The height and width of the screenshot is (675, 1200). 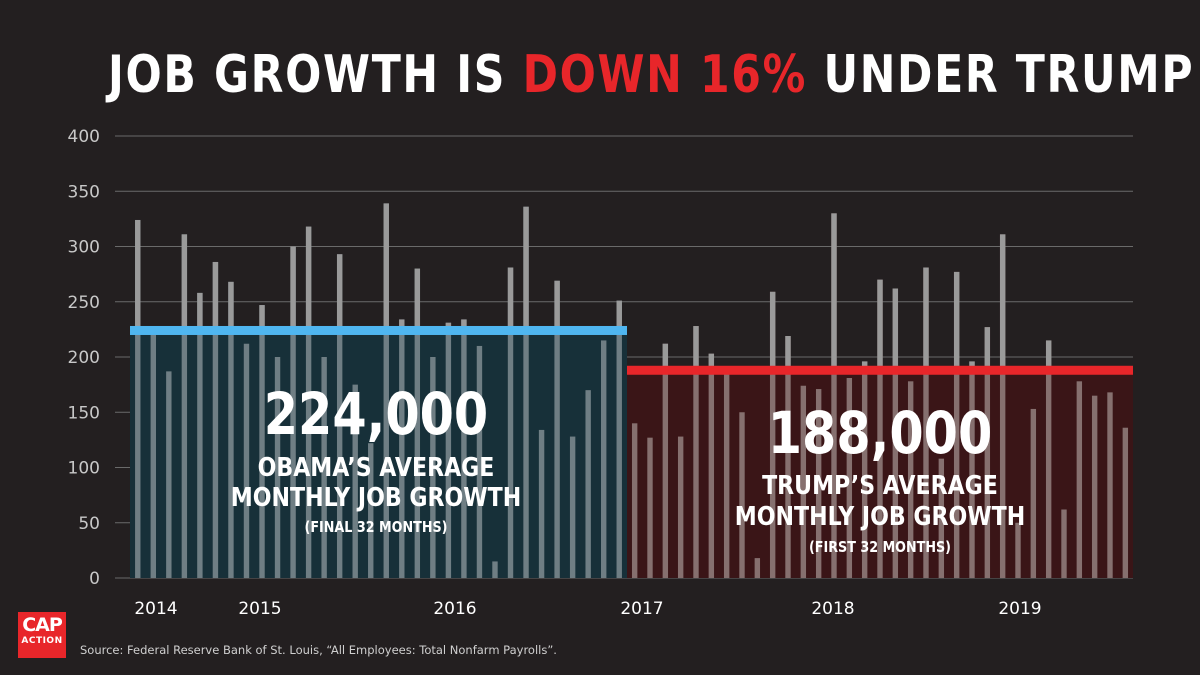 What do you see at coordinates (84, 137) in the screenshot?
I see `y-tick-label: 400` at bounding box center [84, 137].